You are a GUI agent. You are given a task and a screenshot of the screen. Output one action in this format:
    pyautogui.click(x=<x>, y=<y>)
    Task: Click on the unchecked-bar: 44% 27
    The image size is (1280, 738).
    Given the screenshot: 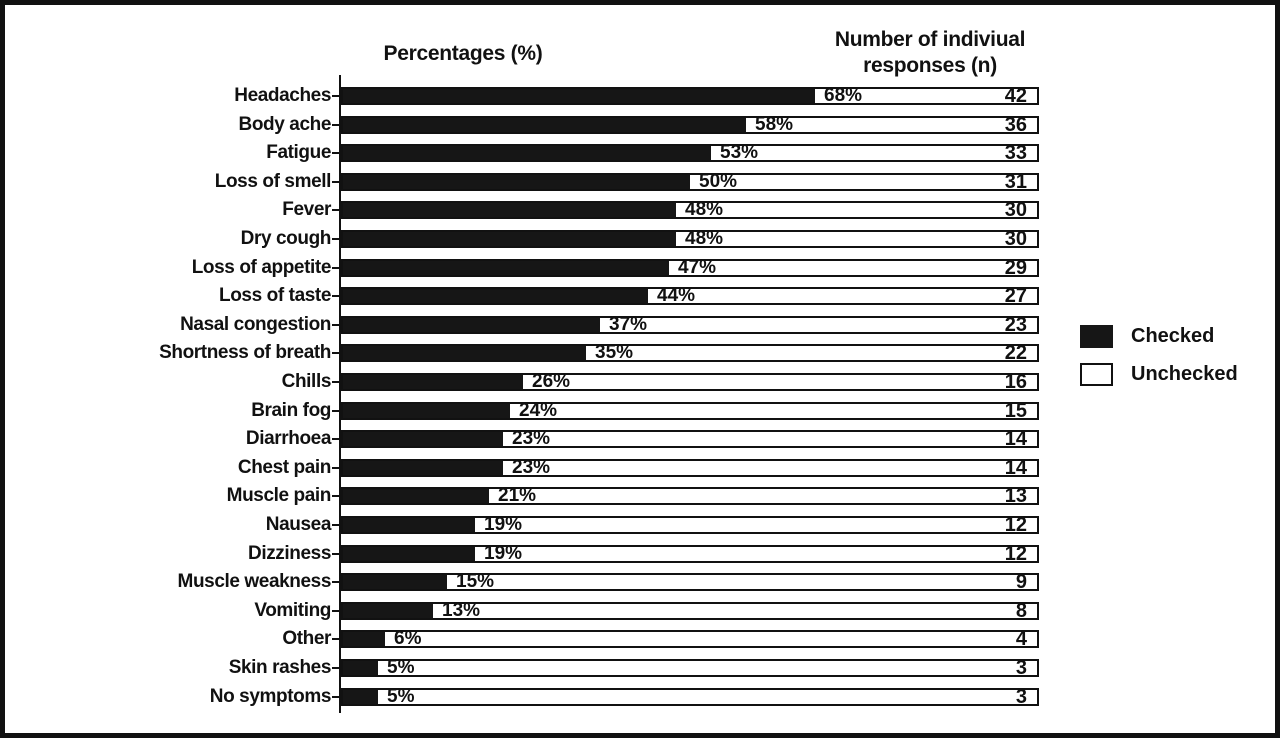 What is the action you would take?
    pyautogui.click(x=690, y=296)
    